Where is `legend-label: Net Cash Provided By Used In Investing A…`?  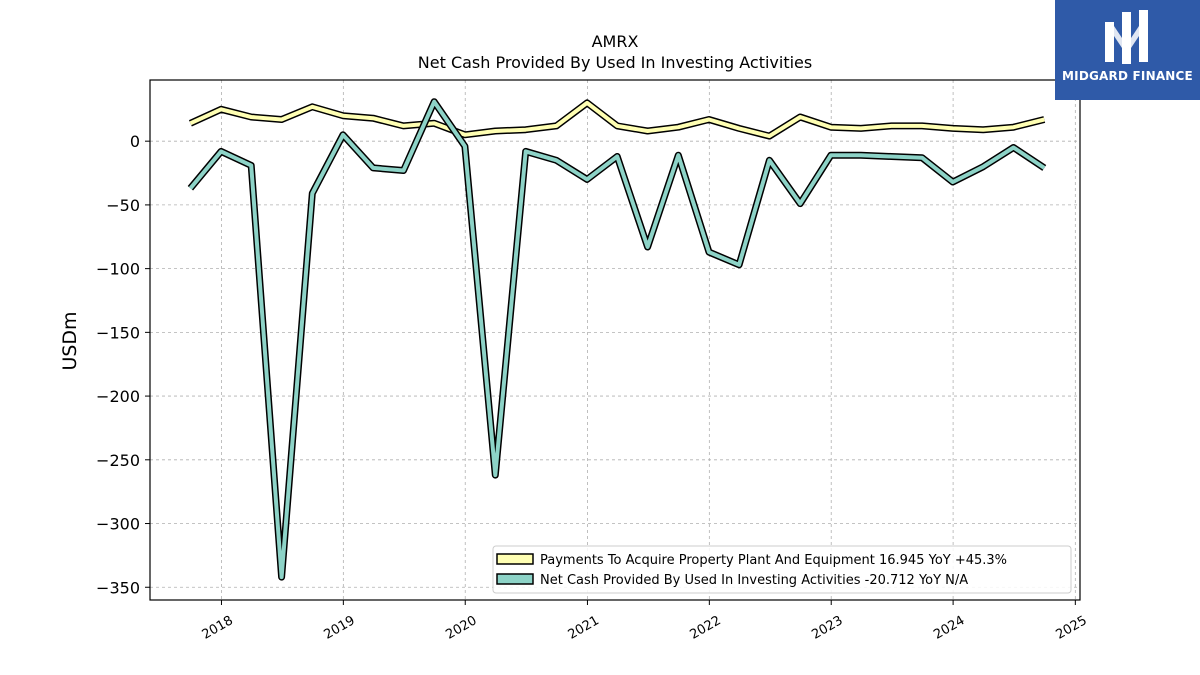
legend-label: Net Cash Provided By Used In Investing A… is located at coordinates (754, 580).